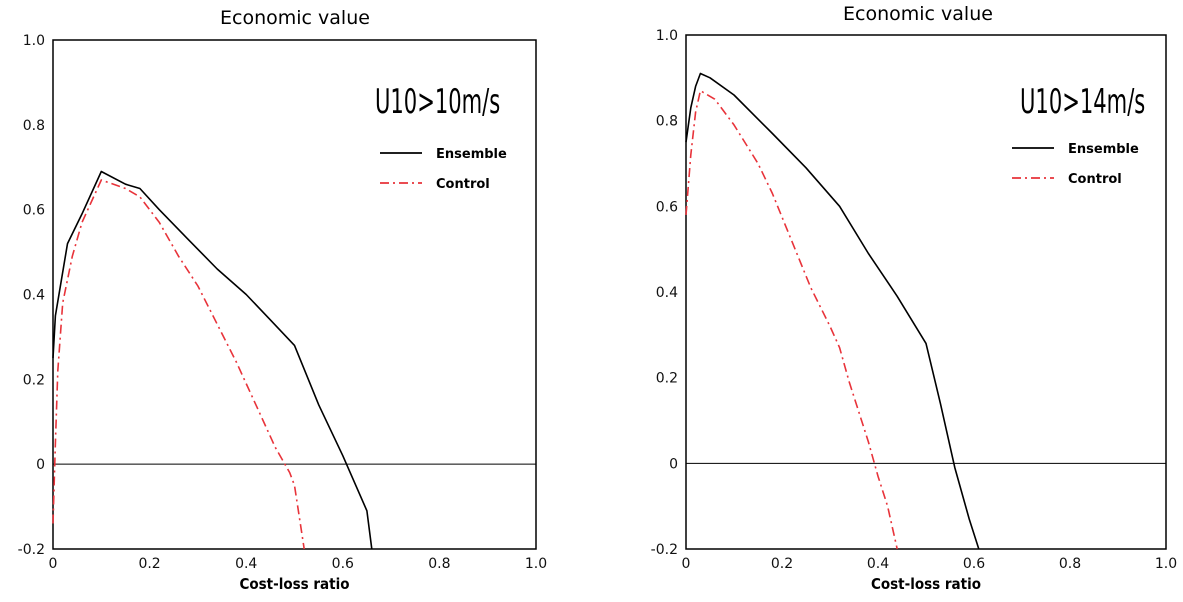 The image size is (1183, 602). I want to click on threshold-annotation: U10>14m/s, so click(1082, 102).